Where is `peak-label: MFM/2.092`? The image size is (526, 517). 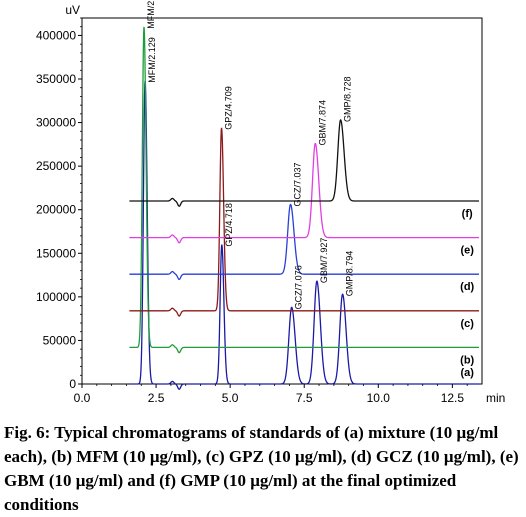
peak-label: MFM/2.092 is located at coordinates (151, 14).